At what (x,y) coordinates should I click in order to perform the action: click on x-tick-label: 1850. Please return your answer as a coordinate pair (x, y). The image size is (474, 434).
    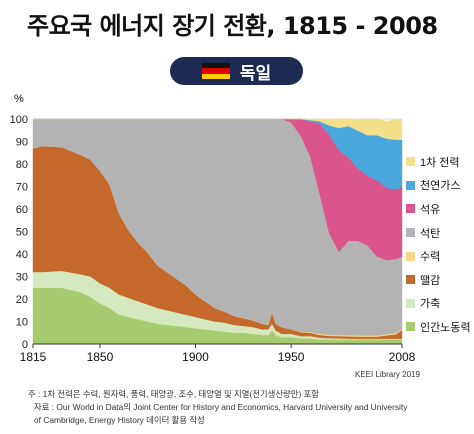
    Looking at the image, I should click on (100, 357).